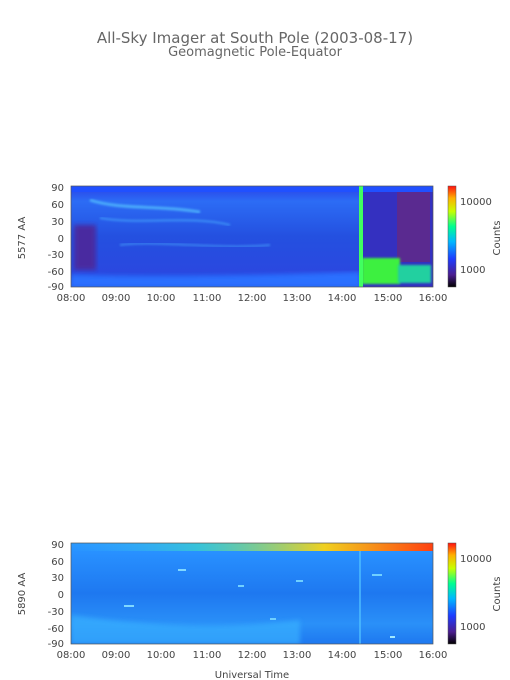 The image size is (510, 680). Describe the element at coordinates (22, 238) in the screenshot. I see `panel-5577-ylabel: 5577 AA` at that location.